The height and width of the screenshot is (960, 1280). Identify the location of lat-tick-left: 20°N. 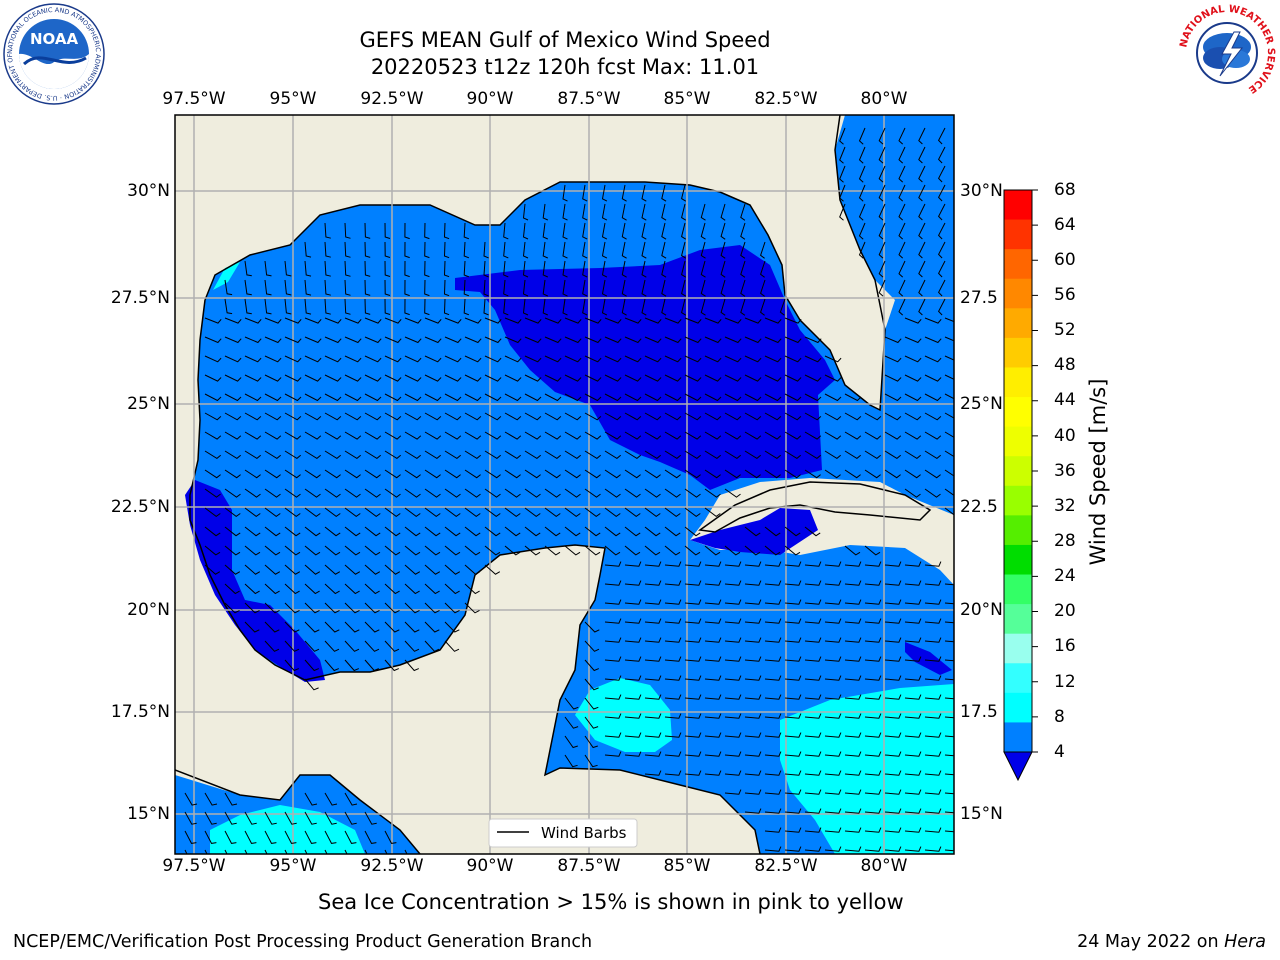
(148, 610).